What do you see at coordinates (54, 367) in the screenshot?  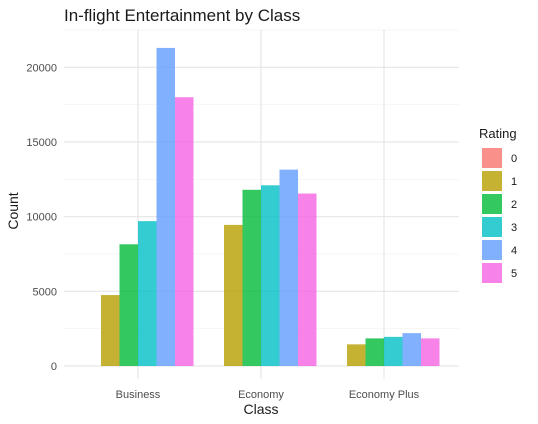 I see `y-tick-label: 0` at bounding box center [54, 367].